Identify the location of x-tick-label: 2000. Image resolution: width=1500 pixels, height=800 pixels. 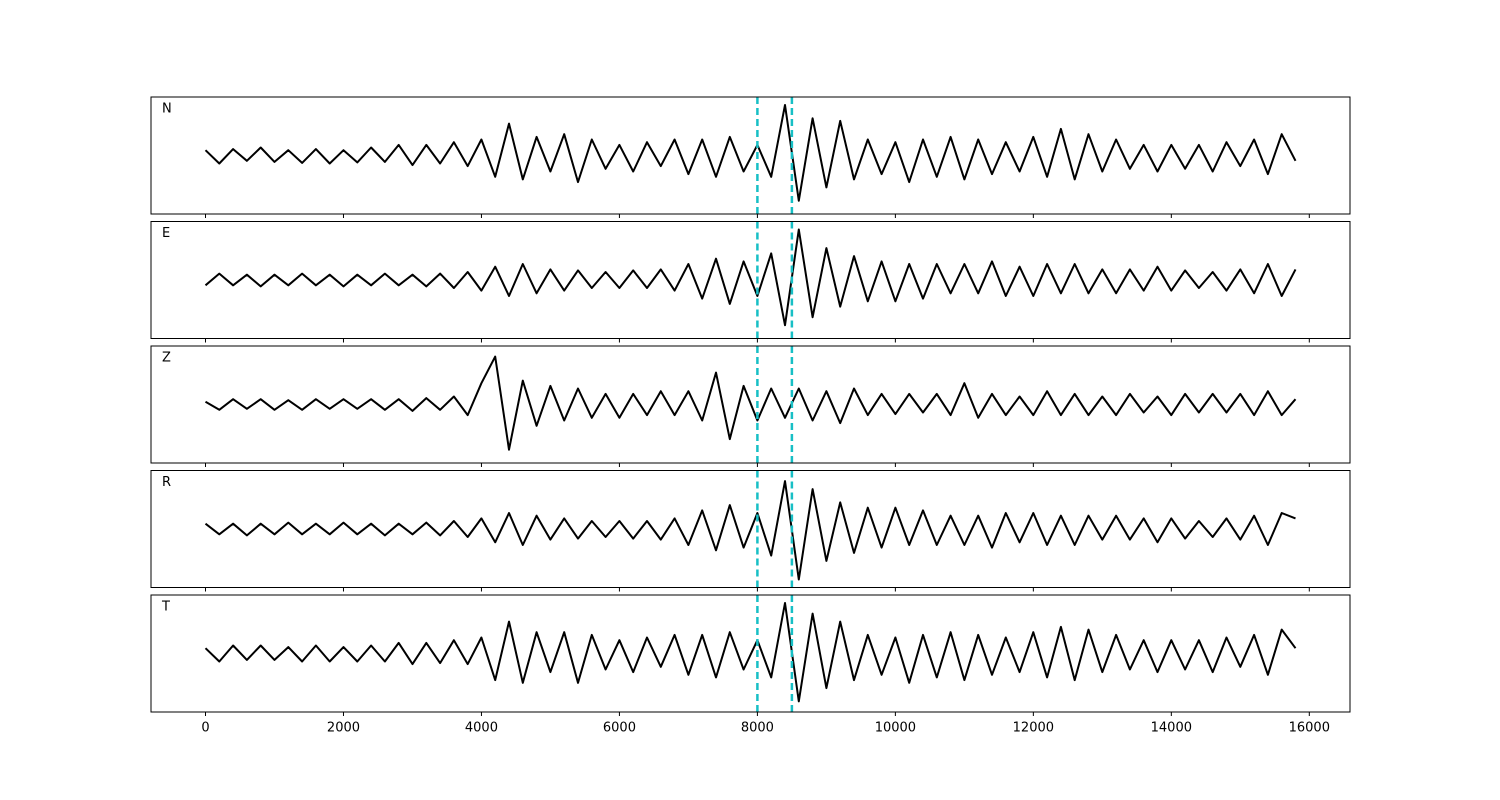
(343, 728).